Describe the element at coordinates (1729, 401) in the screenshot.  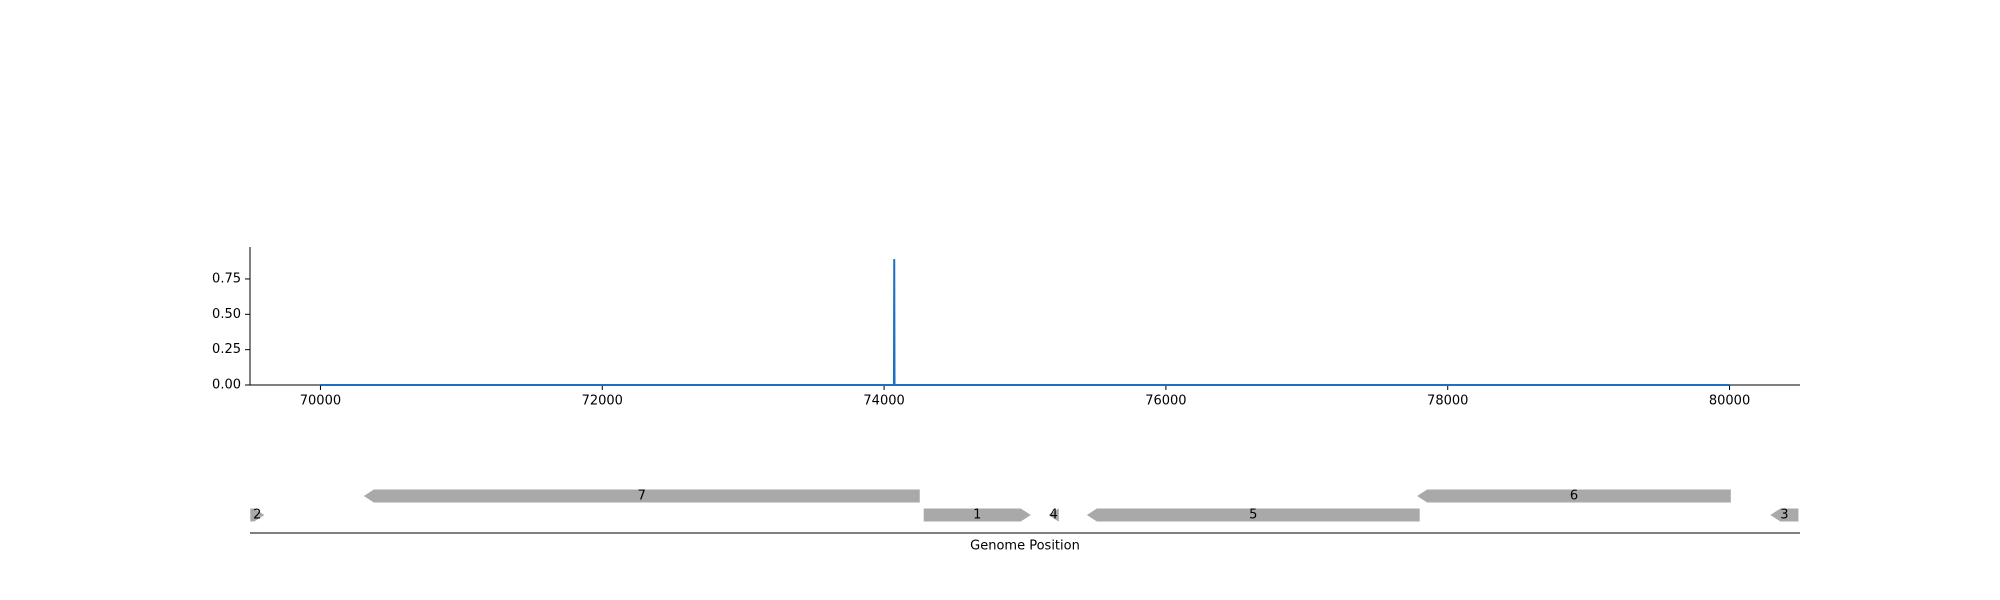
I see `x-tick-label: 80000` at that location.